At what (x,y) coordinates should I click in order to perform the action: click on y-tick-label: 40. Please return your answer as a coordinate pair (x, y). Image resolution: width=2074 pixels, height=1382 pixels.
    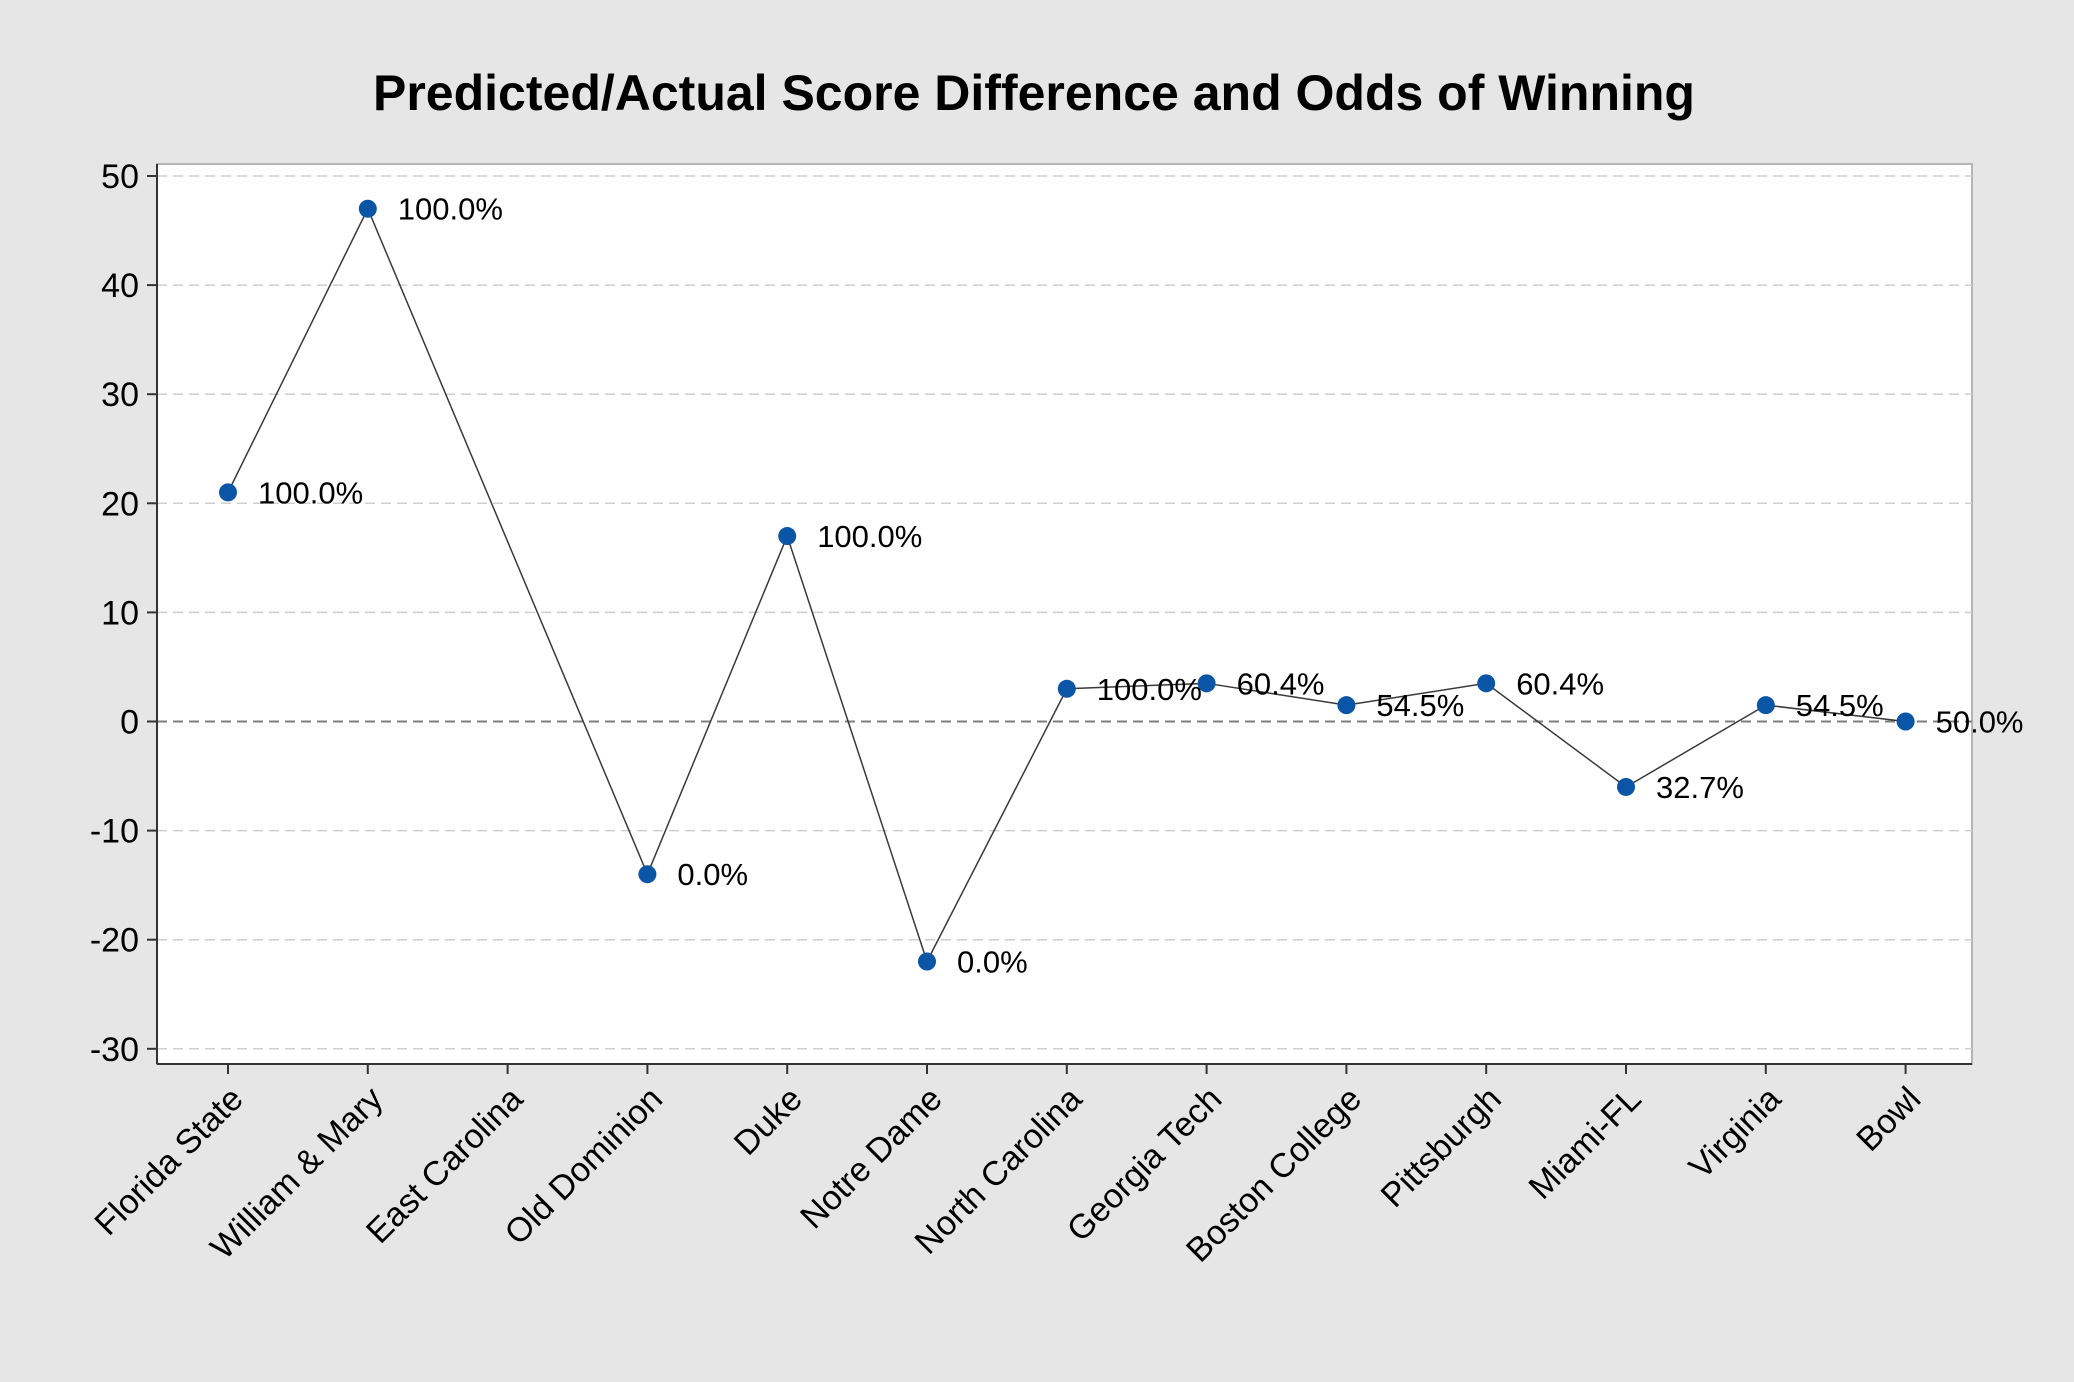
    Looking at the image, I should click on (120, 286).